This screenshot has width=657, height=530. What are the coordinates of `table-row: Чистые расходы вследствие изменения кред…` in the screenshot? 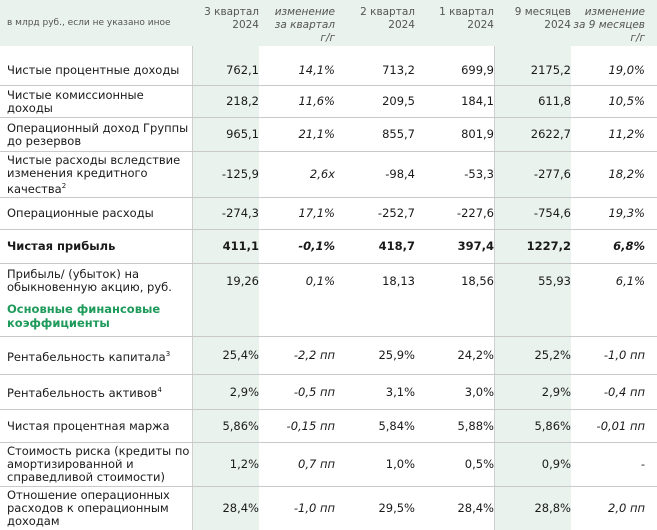 It's located at (328, 175).